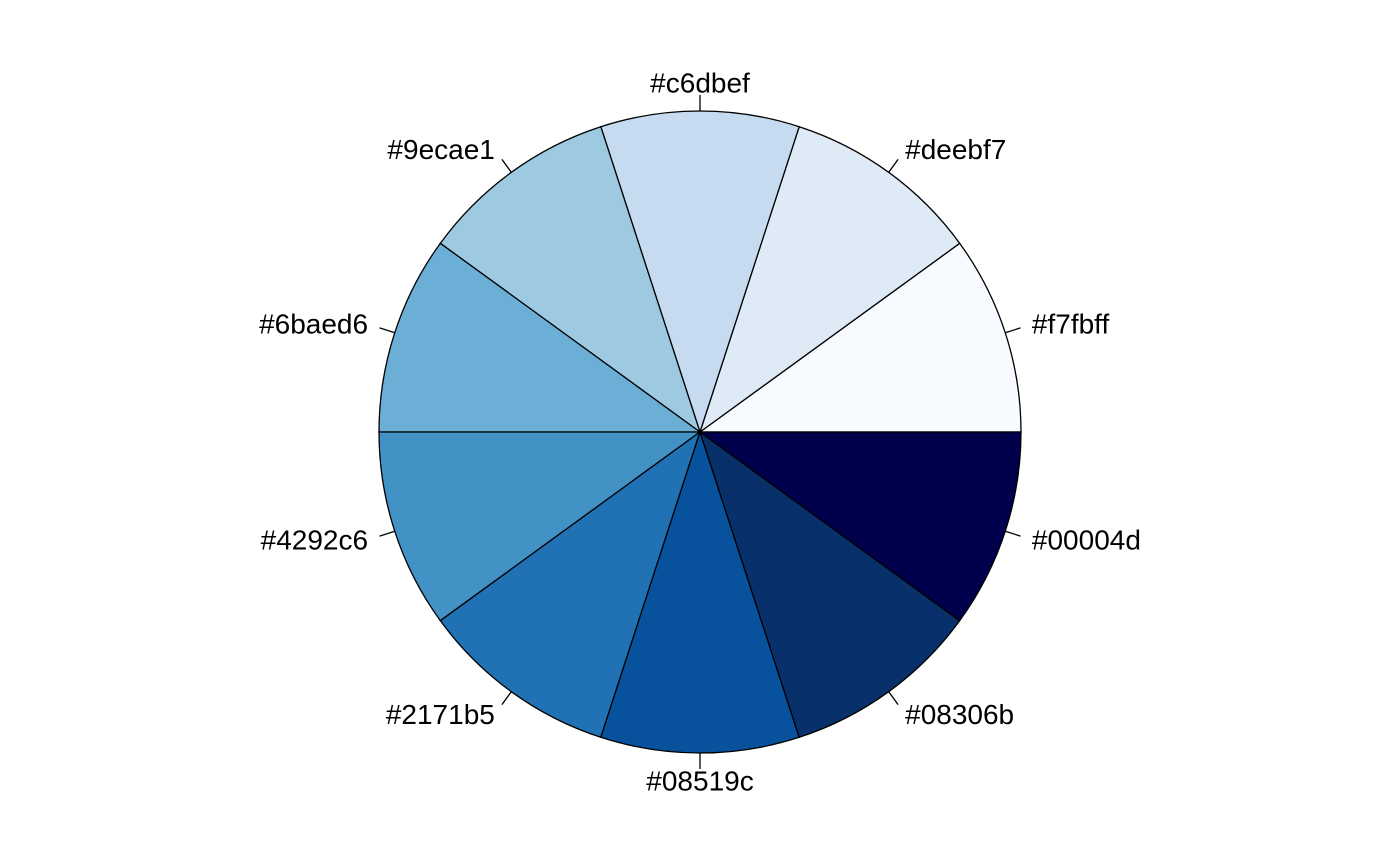  Describe the element at coordinates (700, 83) in the screenshot. I see `slice-label: #c6dbef` at that location.